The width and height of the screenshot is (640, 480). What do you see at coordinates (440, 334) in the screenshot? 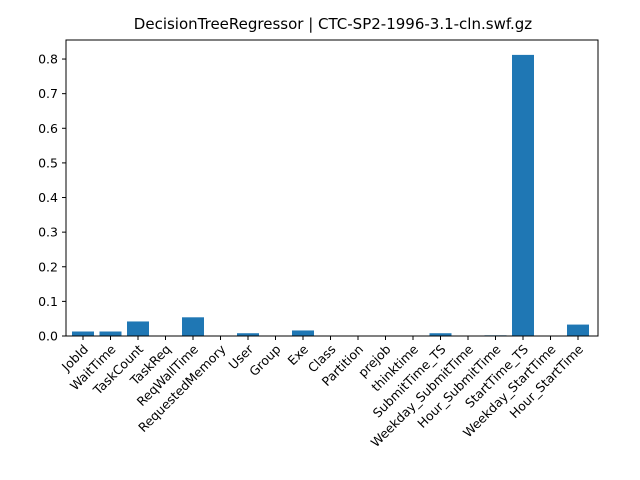
I see `bar-submittime-ts` at bounding box center [440, 334].